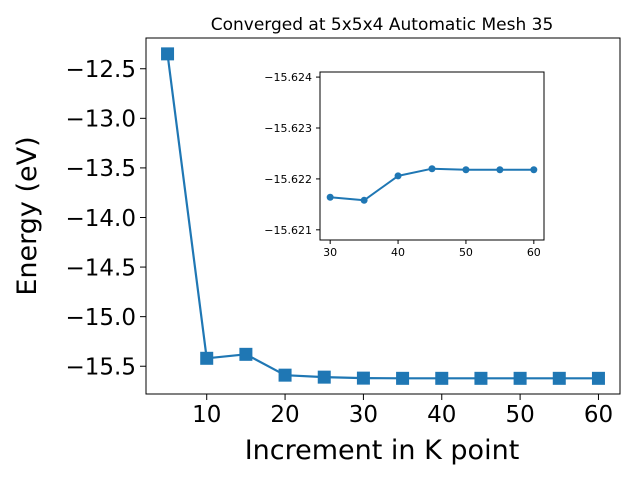 The image size is (640, 480). Describe the element at coordinates (101, 120) in the screenshot. I see `main-y-tick-label: −13.0` at that location.